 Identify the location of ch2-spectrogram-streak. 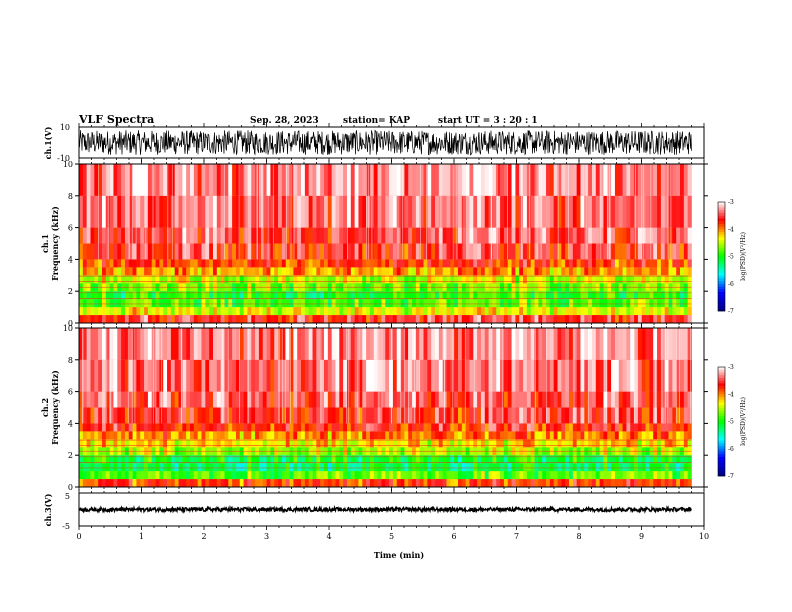
(349, 376).